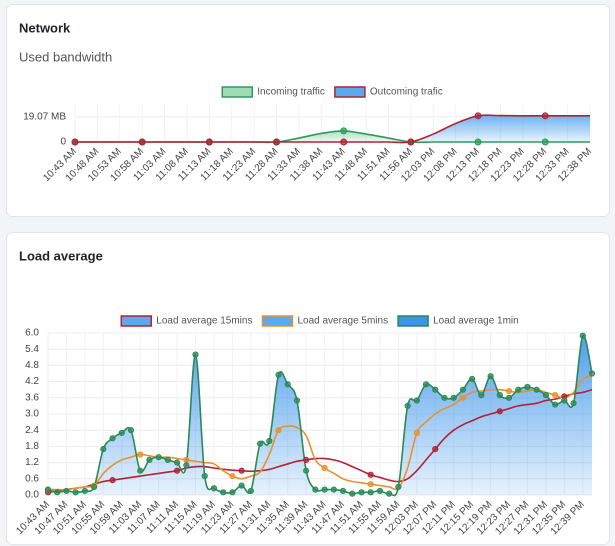  I want to click on y-tick-label: 4.8, so click(32, 365).